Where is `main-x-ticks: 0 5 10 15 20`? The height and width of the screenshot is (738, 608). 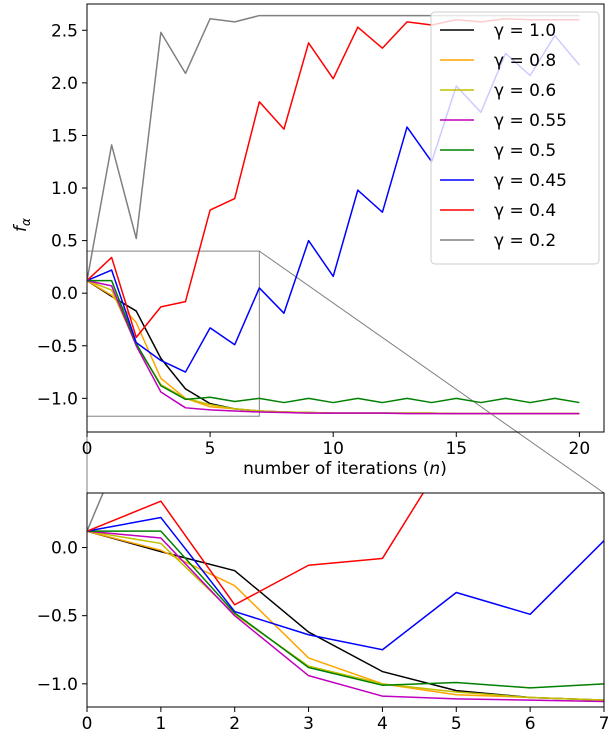
main-x-ticks: 0 5 10 15 20 is located at coordinates (336, 445).